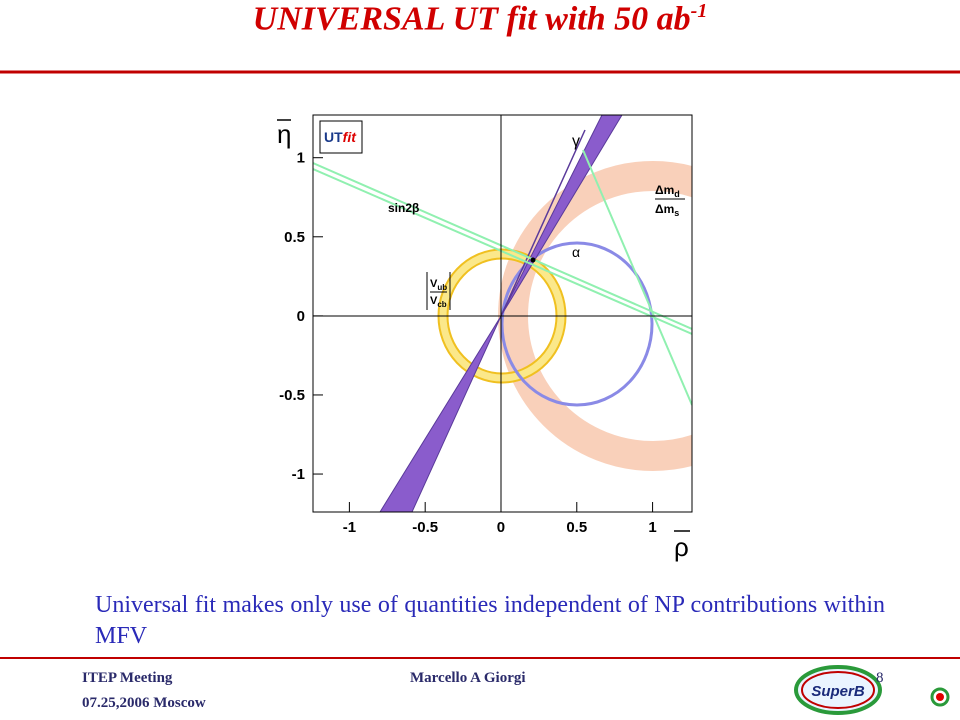 This screenshot has height=720, width=960. Describe the element at coordinates (425, 527) in the screenshot. I see `x-tick-label: -0.5` at that location.